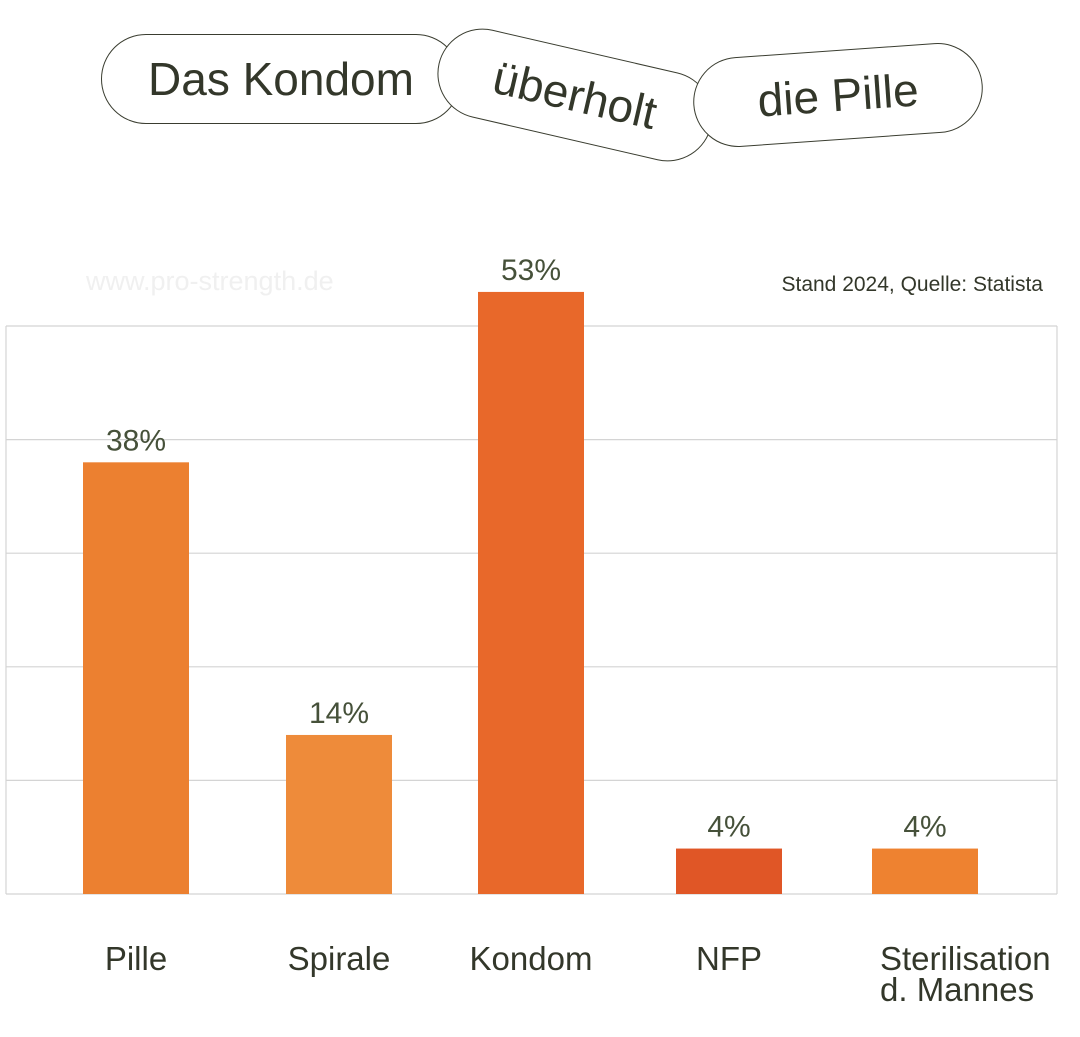 Image resolution: width=1080 pixels, height=1037 pixels. Describe the element at coordinates (531, 592) in the screenshot. I see `bar-kondom` at that location.